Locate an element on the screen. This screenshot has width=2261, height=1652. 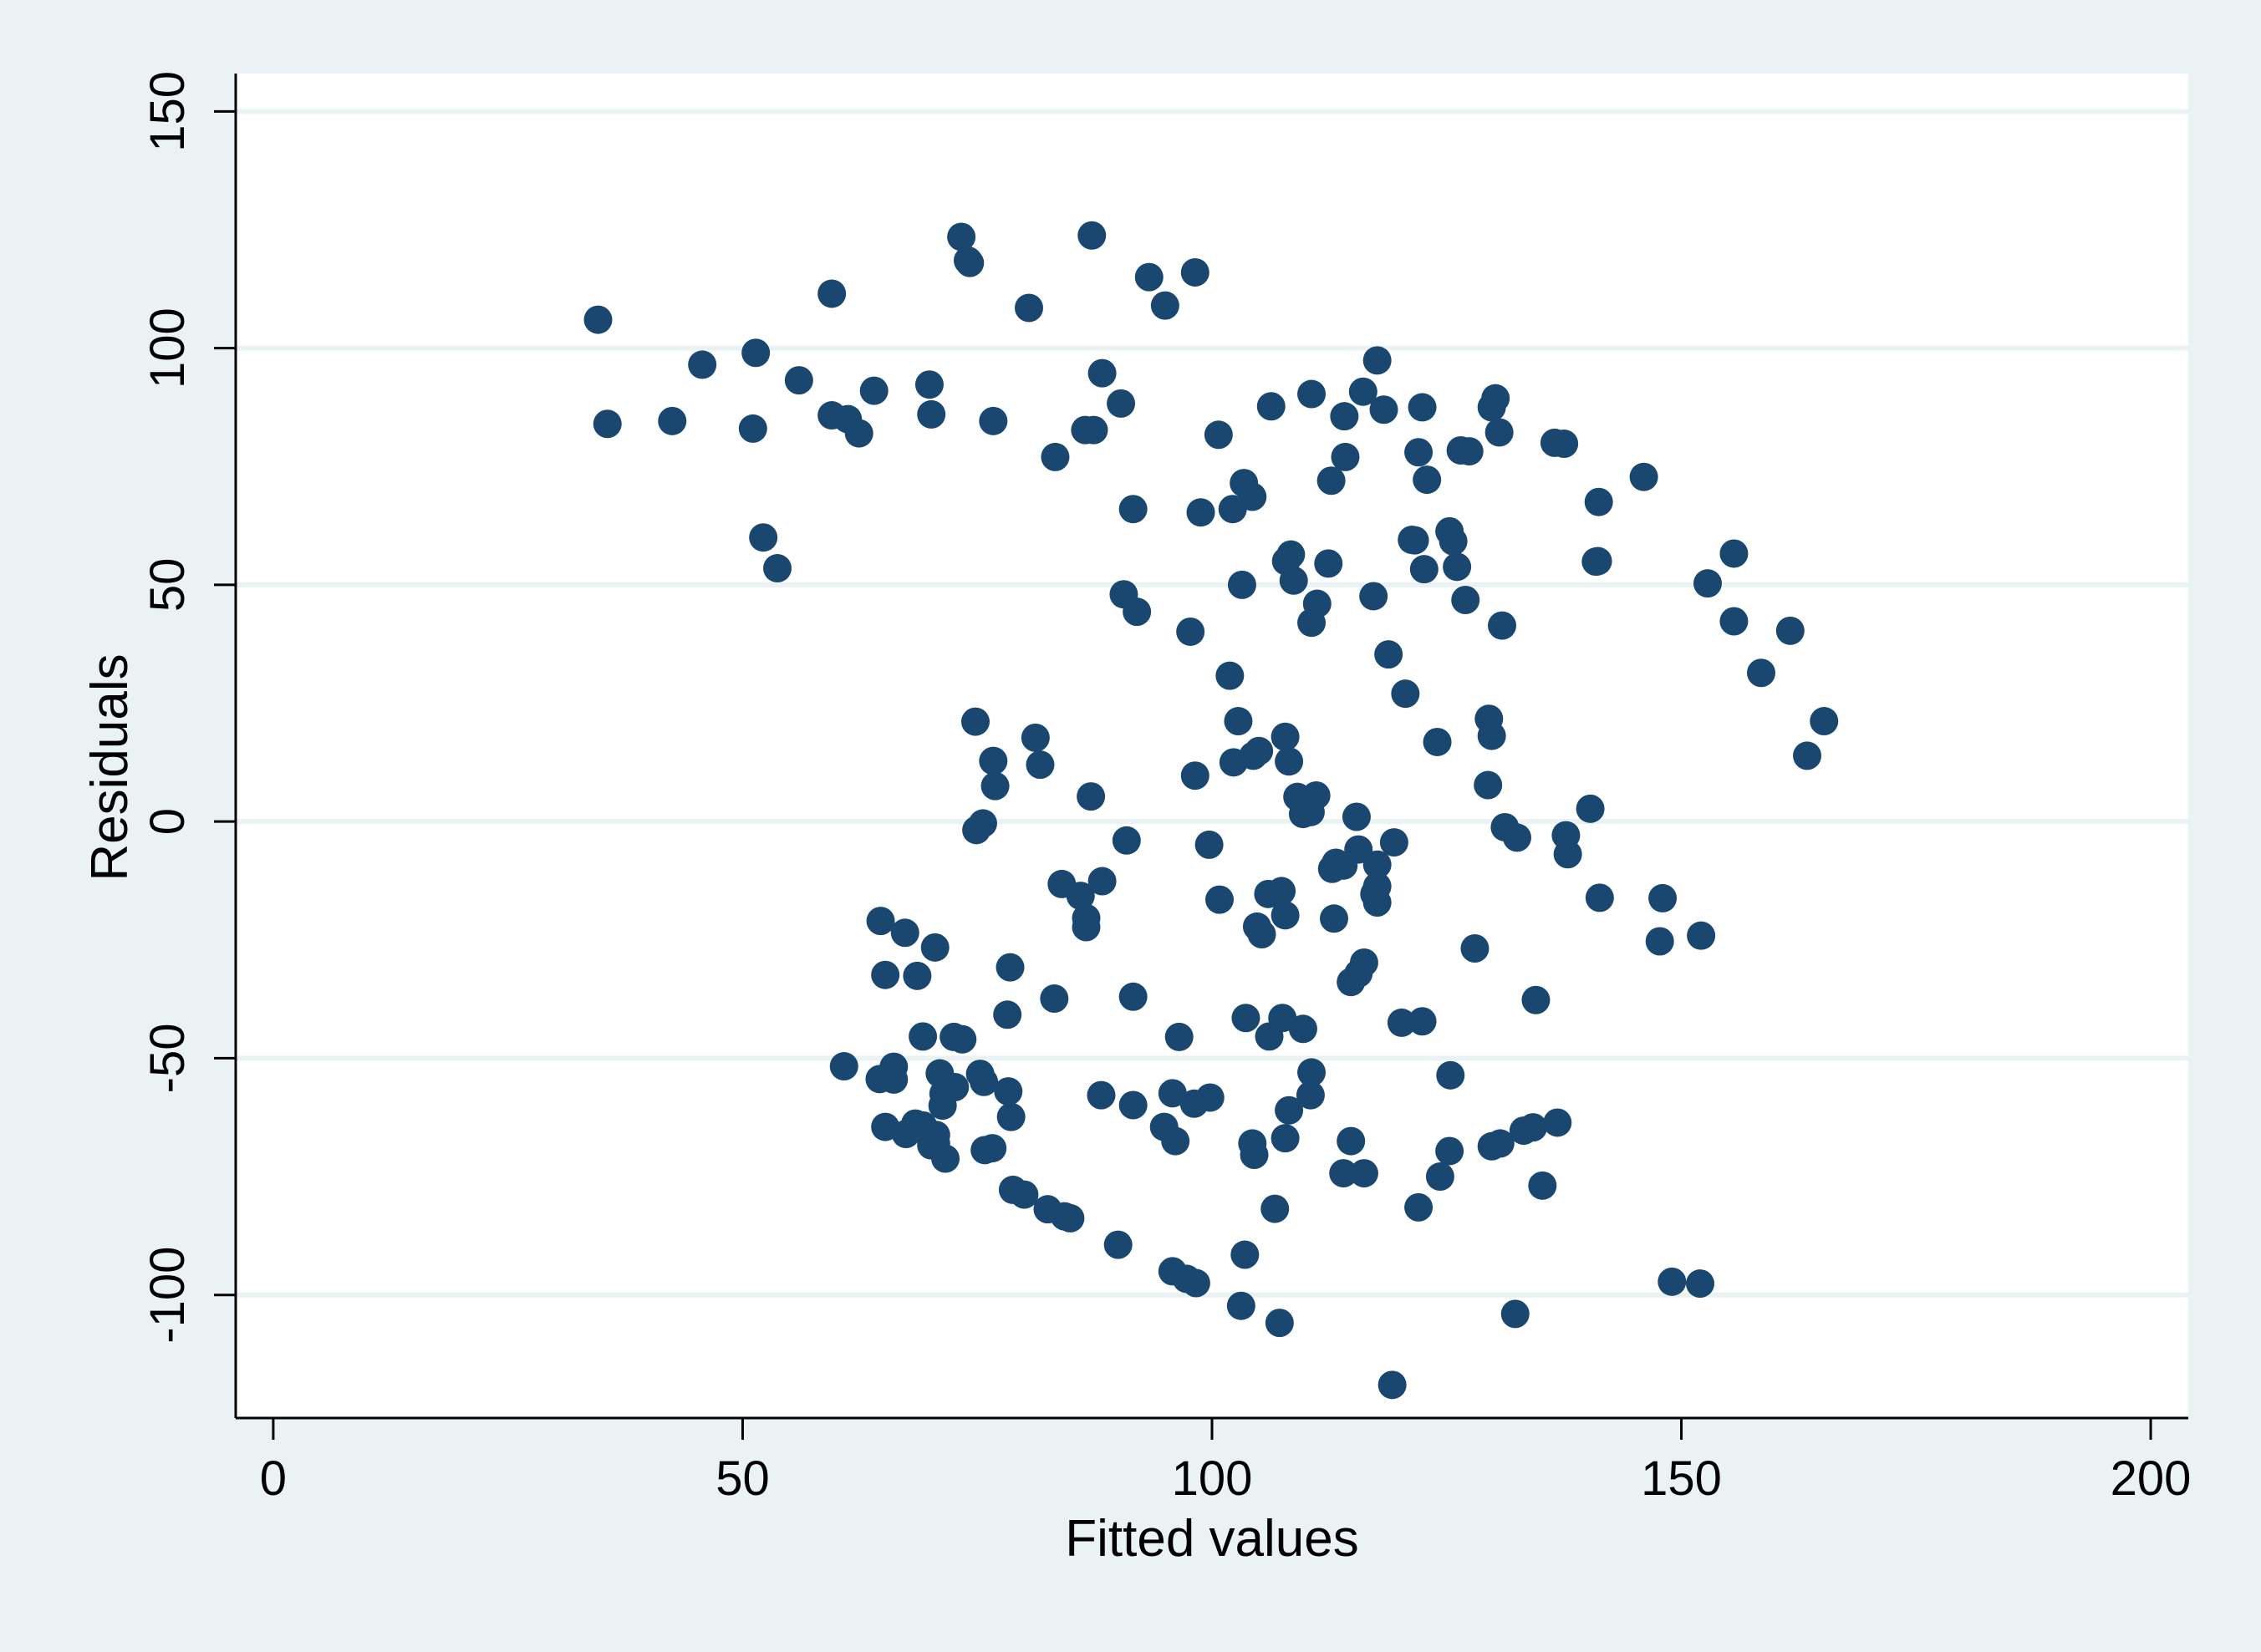
y-tick-label: -50 is located at coordinates (167, 1059).